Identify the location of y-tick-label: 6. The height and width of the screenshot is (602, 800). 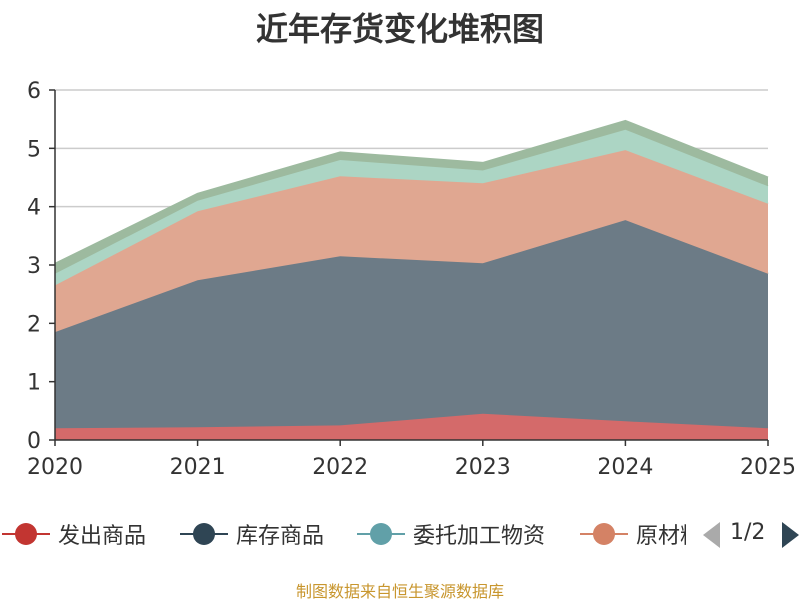
(34, 91).